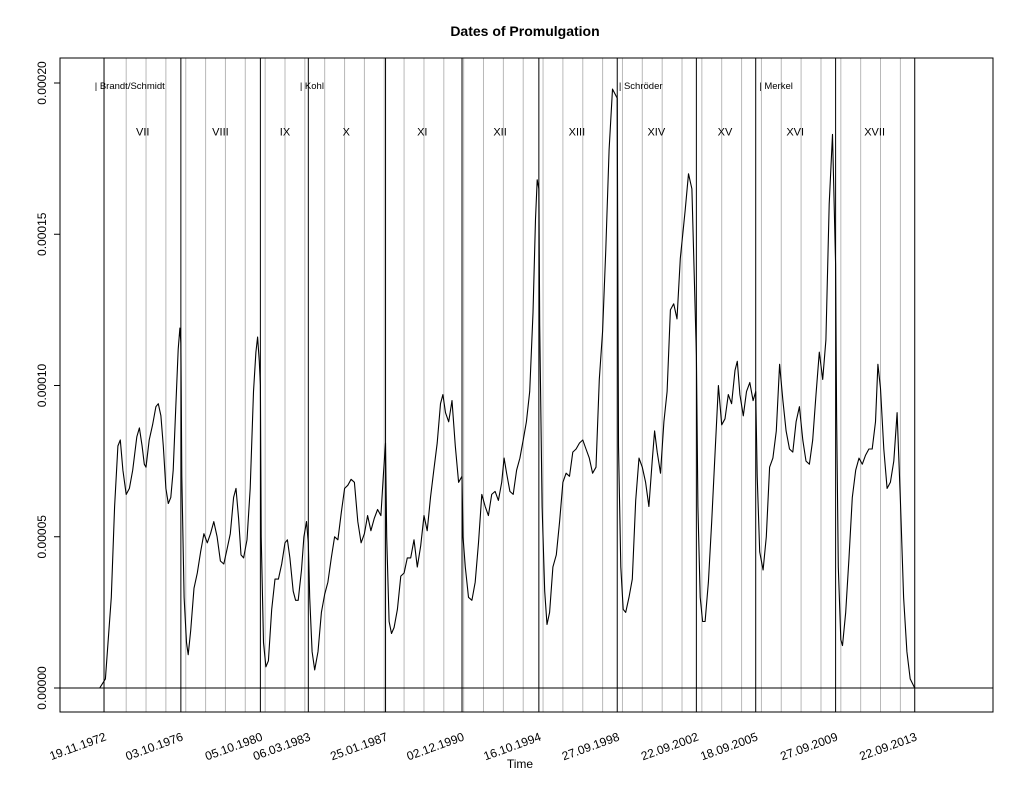  What do you see at coordinates (42, 537) in the screenshot?
I see `y-tick-label: 0.00005` at bounding box center [42, 537].